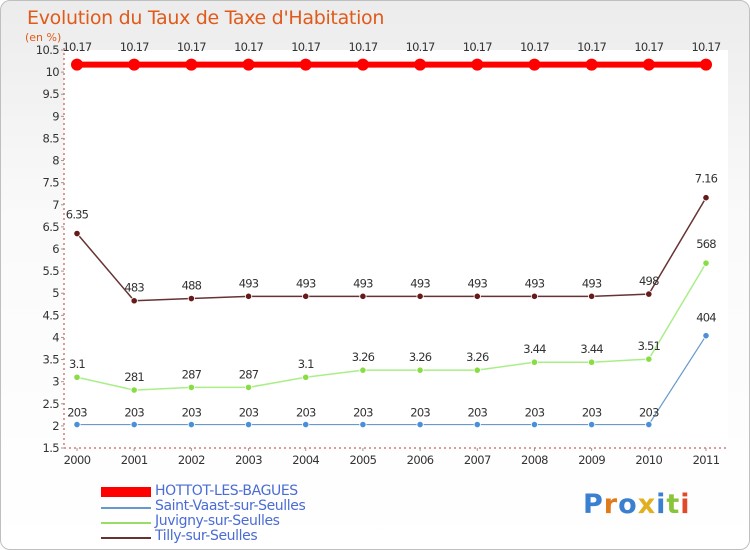  What do you see at coordinates (55, 337) in the screenshot?
I see `y-tick-label: 4` at bounding box center [55, 337].